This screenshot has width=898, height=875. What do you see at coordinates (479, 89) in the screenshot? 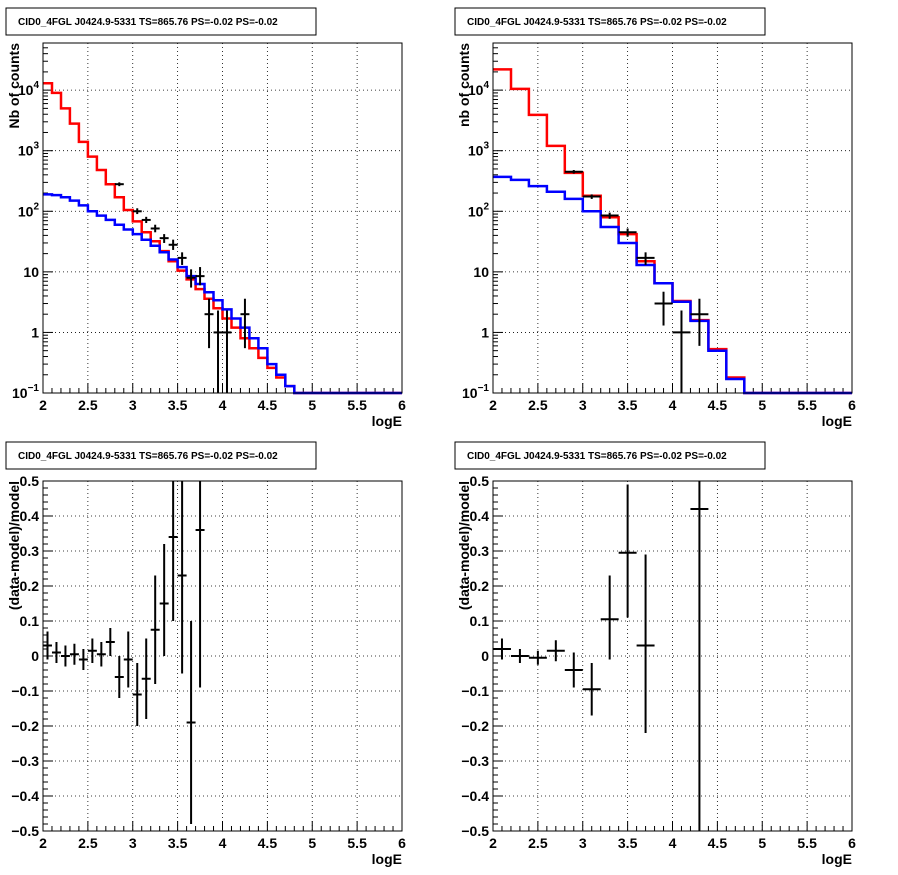
I see `y-tick-label: 10⁴` at bounding box center [479, 89].